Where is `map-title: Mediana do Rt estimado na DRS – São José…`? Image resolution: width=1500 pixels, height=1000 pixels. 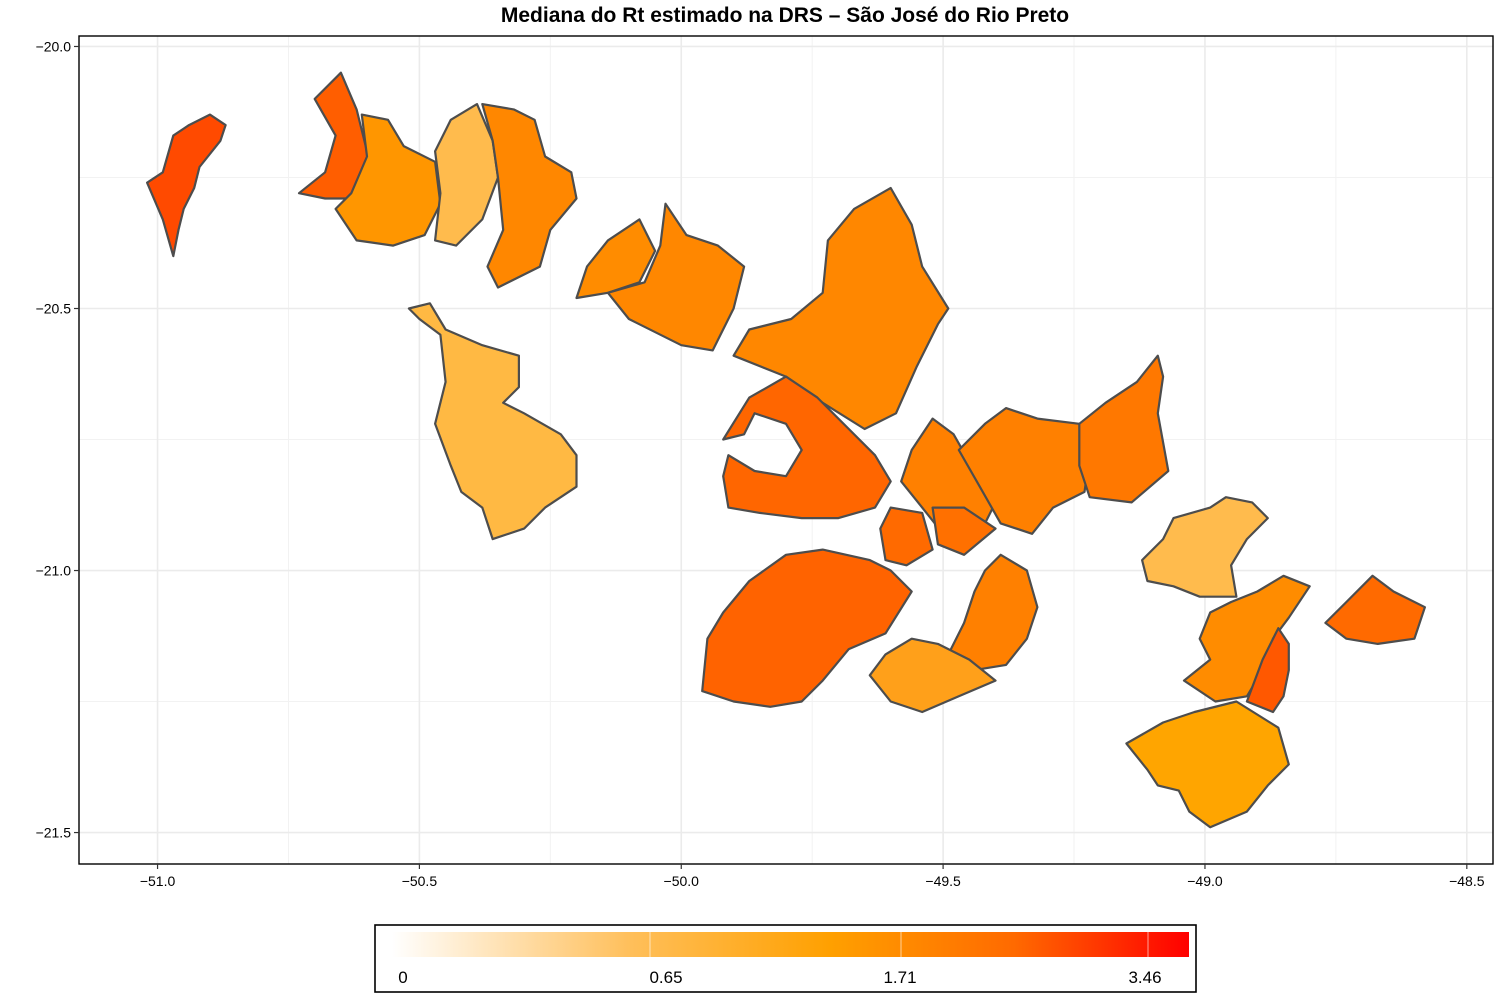
map-title: Mediana do Rt estimado na DRS – São José… is located at coordinates (785, 15).